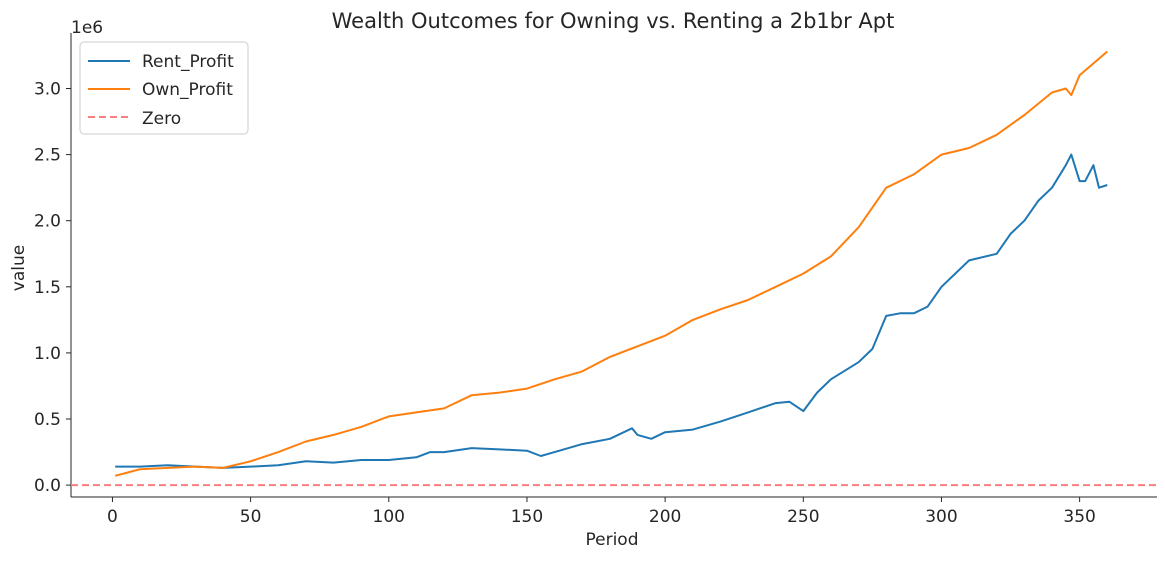 This screenshot has height=563, width=1165. What do you see at coordinates (601, 512) in the screenshot?
I see `x-ticks: 0 50 100 150 200 250 300 350` at bounding box center [601, 512].